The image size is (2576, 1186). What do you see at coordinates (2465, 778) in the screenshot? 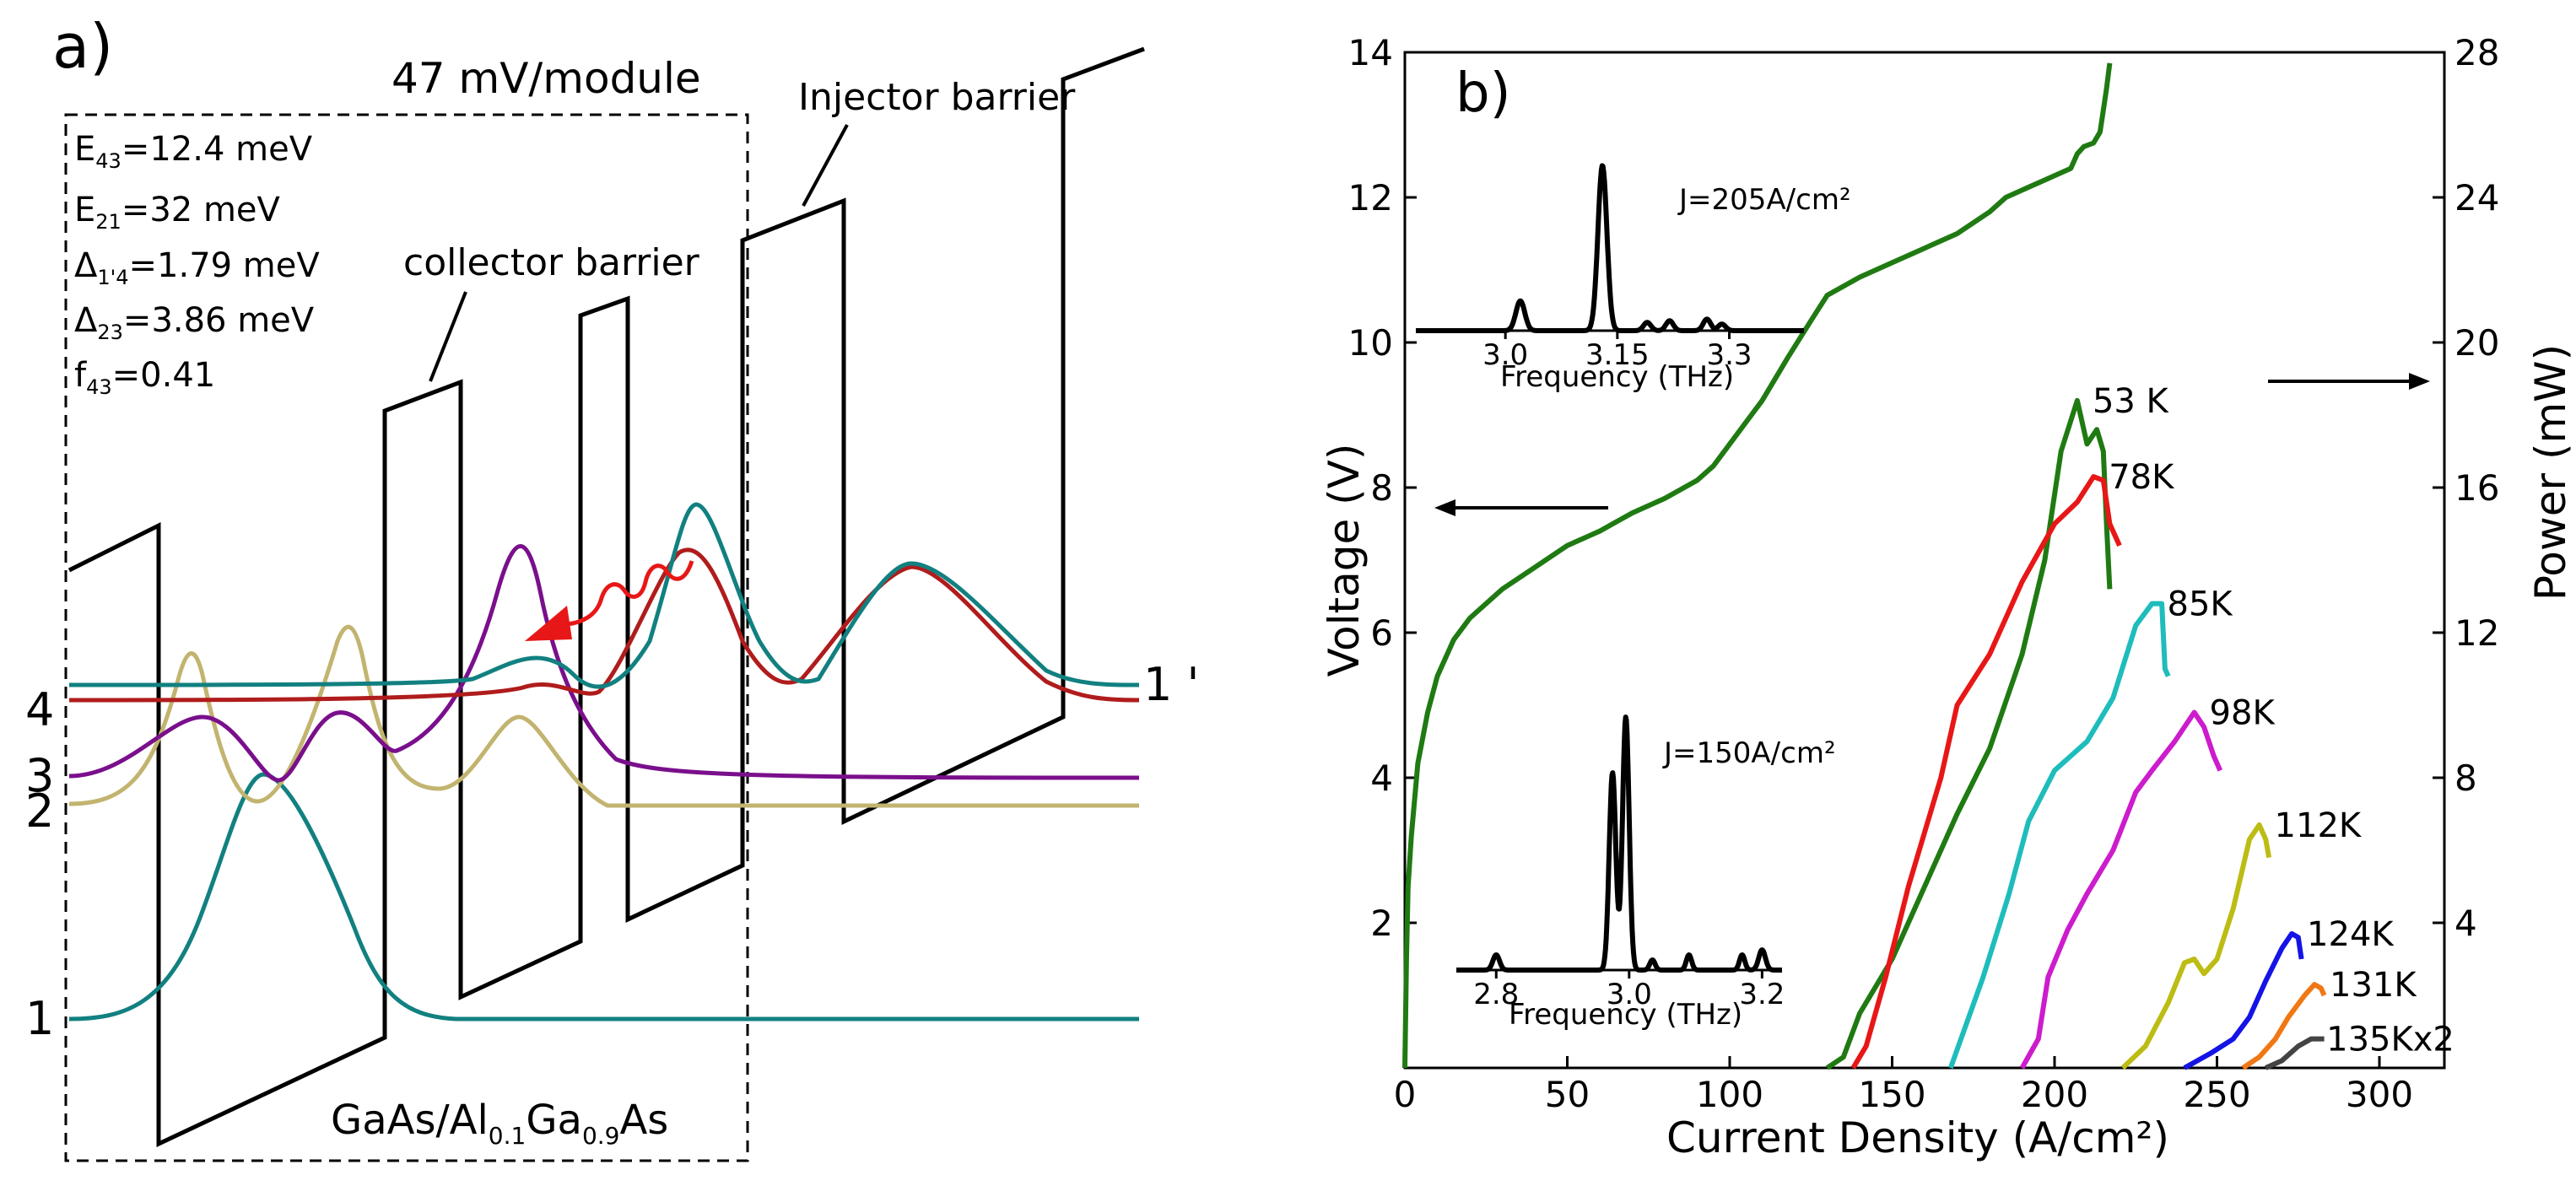
I see `power-tick-label: 8` at bounding box center [2465, 778].